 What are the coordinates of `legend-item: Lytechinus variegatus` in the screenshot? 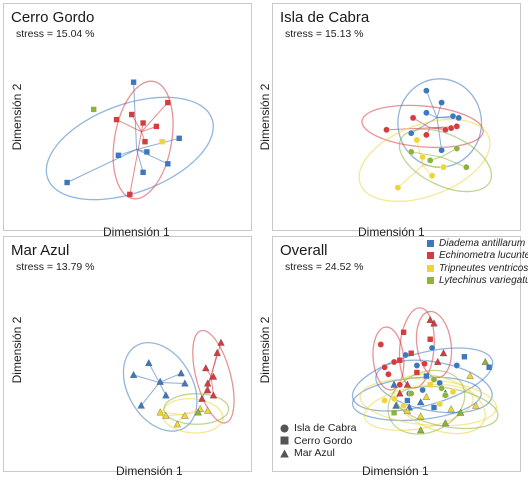 It's located at (477, 281).